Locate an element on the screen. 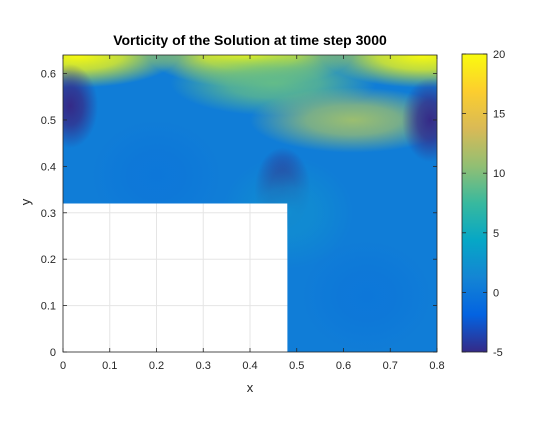 The height and width of the screenshot is (425, 560). colorbar-tick-label: 10 is located at coordinates (499, 174).